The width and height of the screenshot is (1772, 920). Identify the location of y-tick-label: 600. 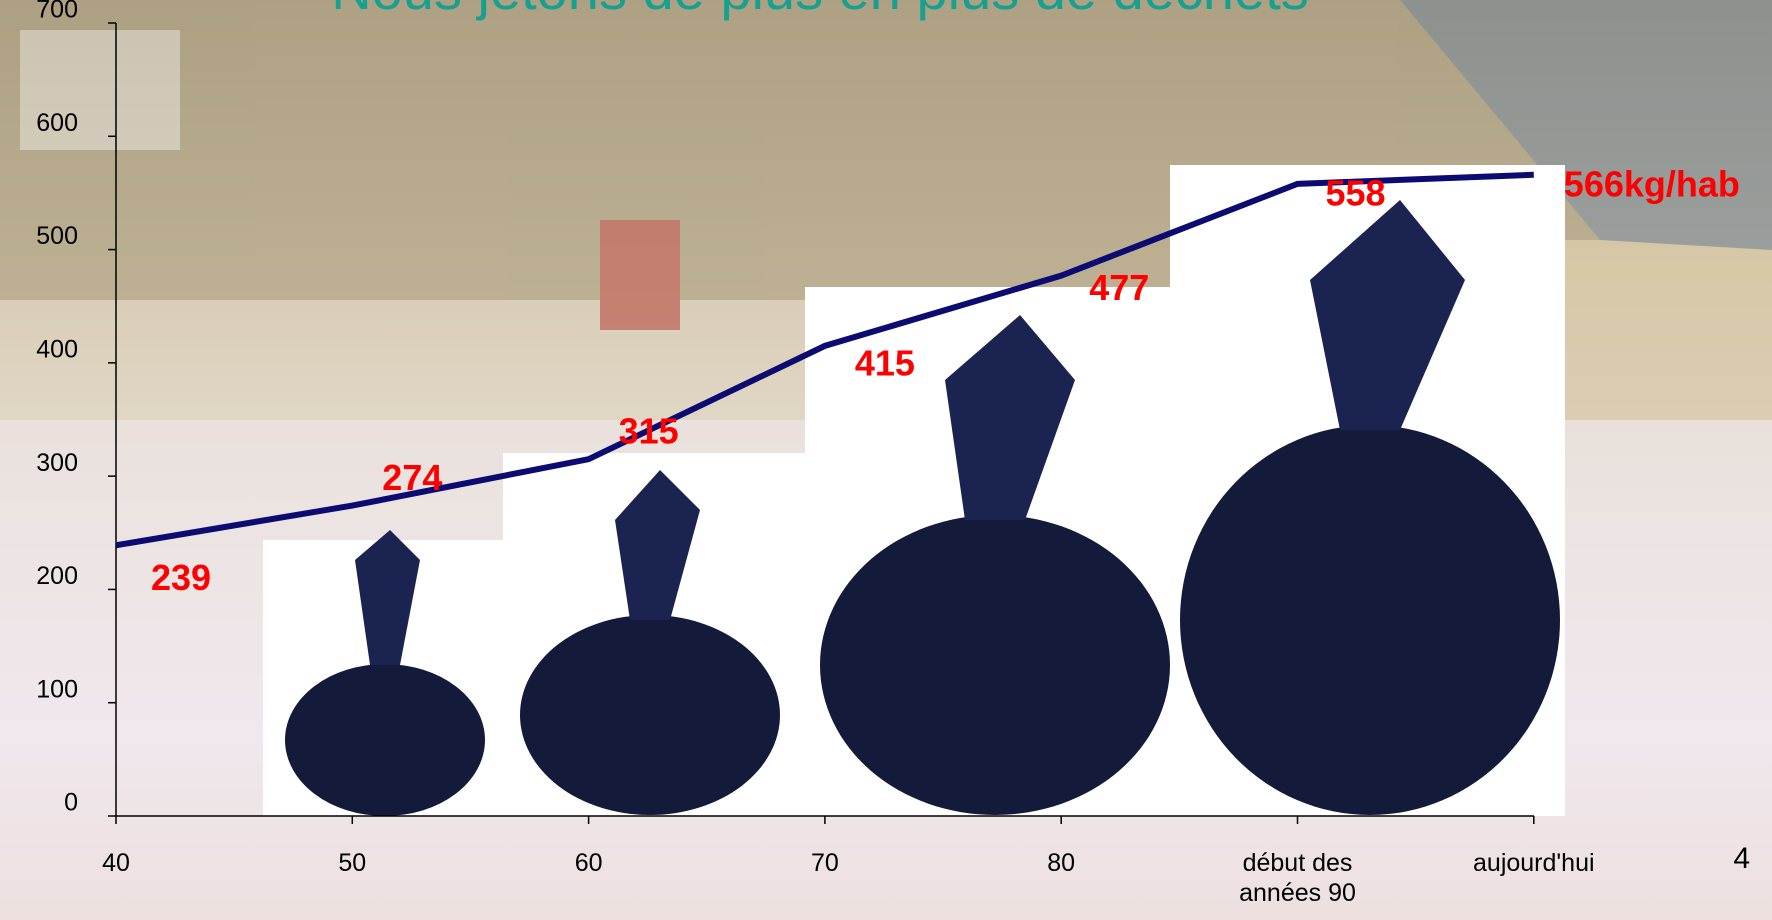
(57, 123).